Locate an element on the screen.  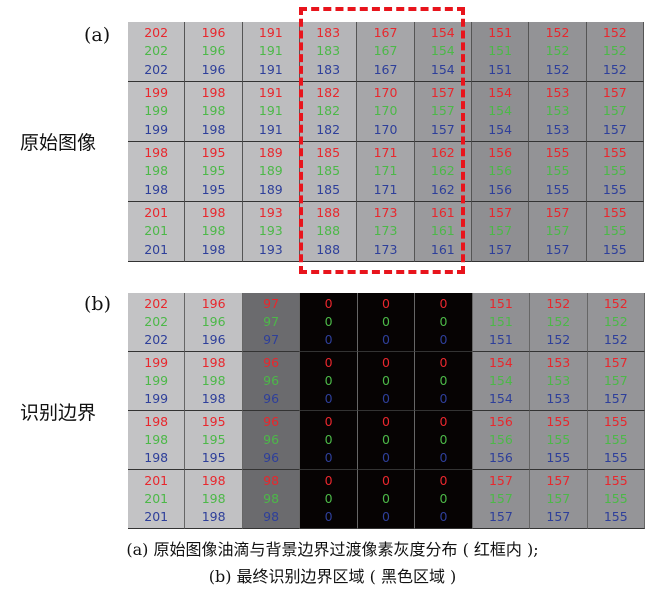
green-channel-value: 170 is located at coordinates (385, 111).